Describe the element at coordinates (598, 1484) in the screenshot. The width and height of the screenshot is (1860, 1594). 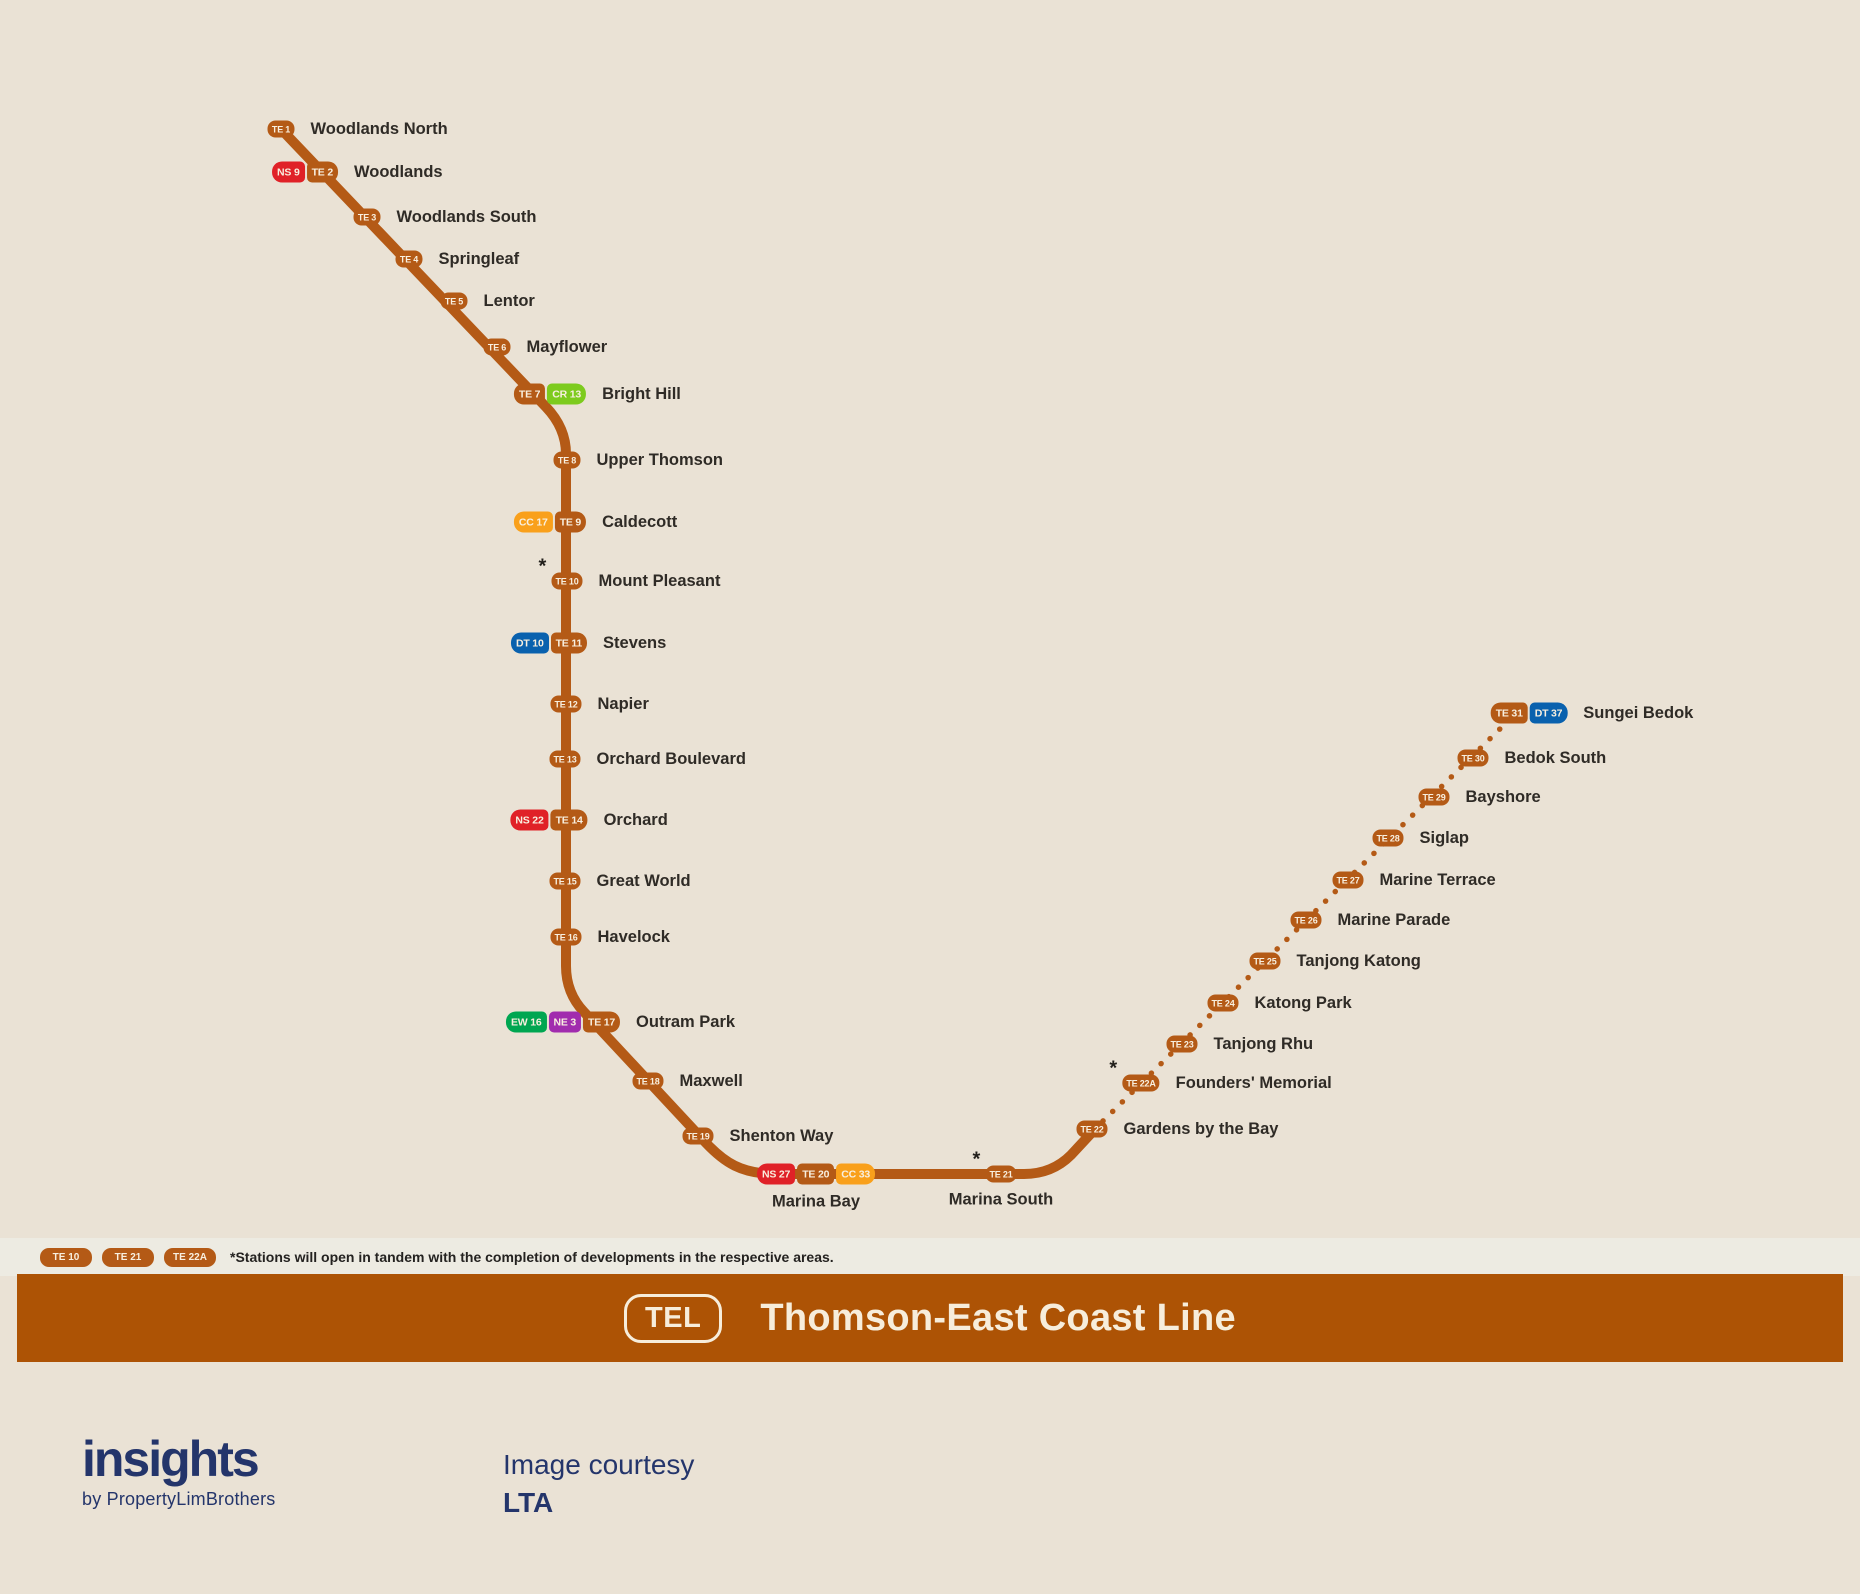
I see `image-courtesy-credit: Image courtesy LTA` at that location.